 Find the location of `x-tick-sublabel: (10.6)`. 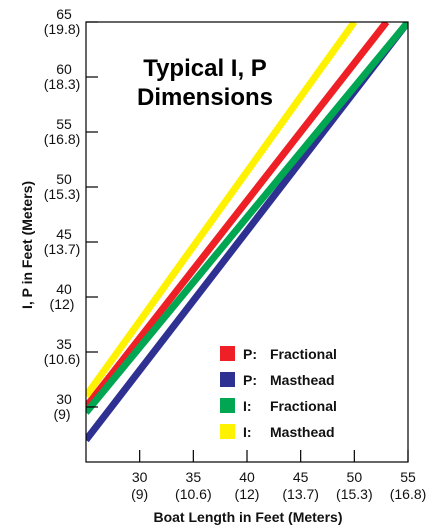

x-tick-sublabel: (10.6) is located at coordinates (193, 494).